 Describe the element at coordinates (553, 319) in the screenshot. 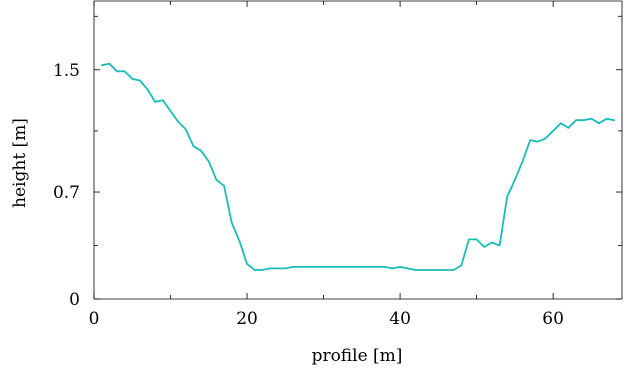

I see `x-tick-label: 60` at that location.